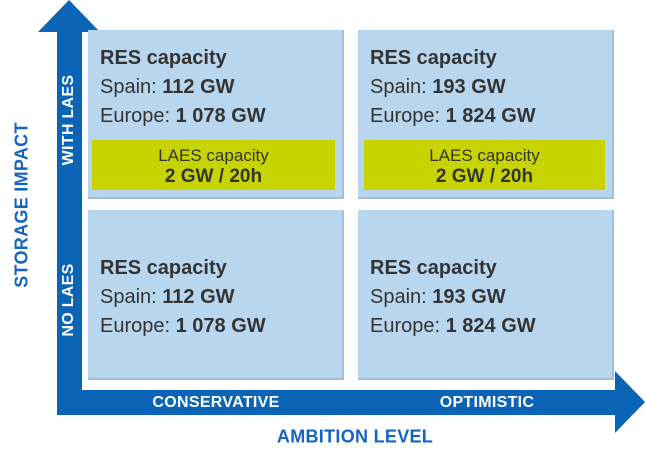 Image resolution: width=645 pixels, height=465 pixels. What do you see at coordinates (216, 402) in the screenshot?
I see `x-level-conservative: CONSERVATIVE` at bounding box center [216, 402].